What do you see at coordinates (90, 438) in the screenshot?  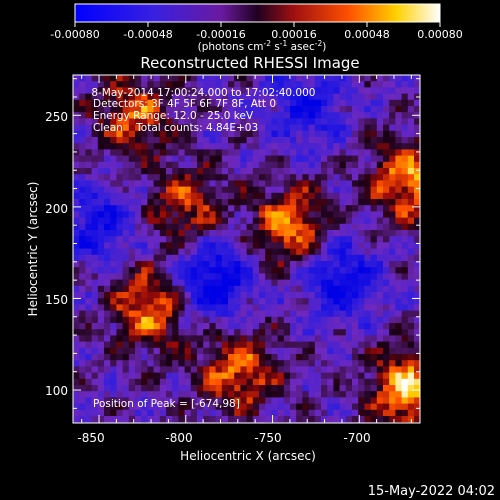 I see `x-tick-label: -850` at bounding box center [90, 438].